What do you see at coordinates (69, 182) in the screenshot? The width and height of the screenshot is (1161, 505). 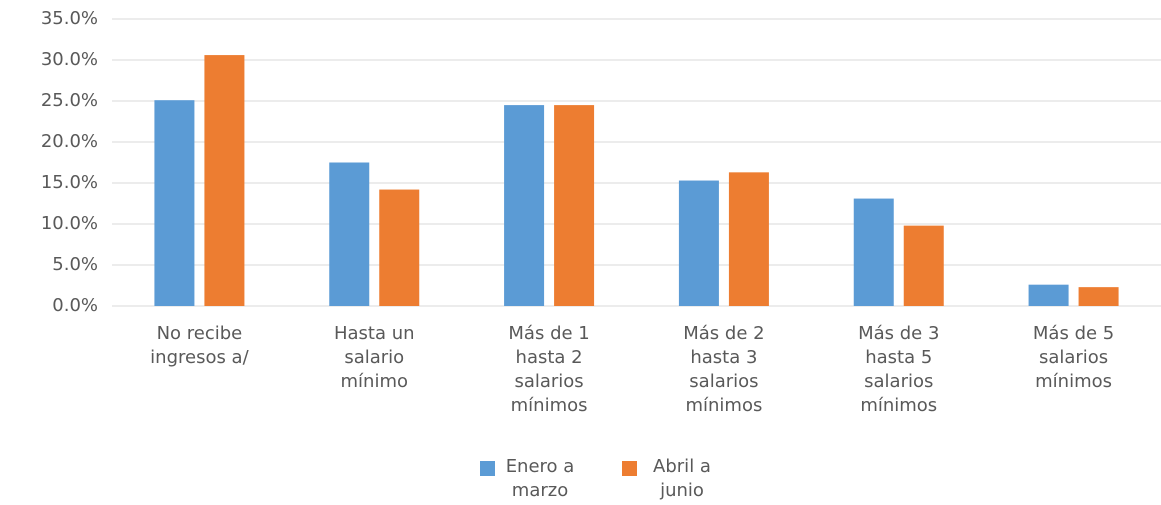 I see `y-tick-label: 15.0%` at bounding box center [69, 182].